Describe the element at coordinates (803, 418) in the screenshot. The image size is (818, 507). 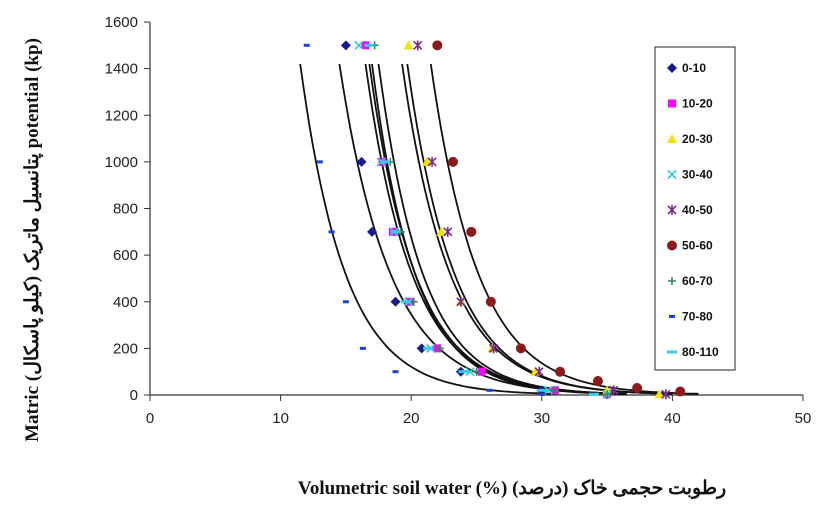
I see `x-tick-label: 50` at that location.